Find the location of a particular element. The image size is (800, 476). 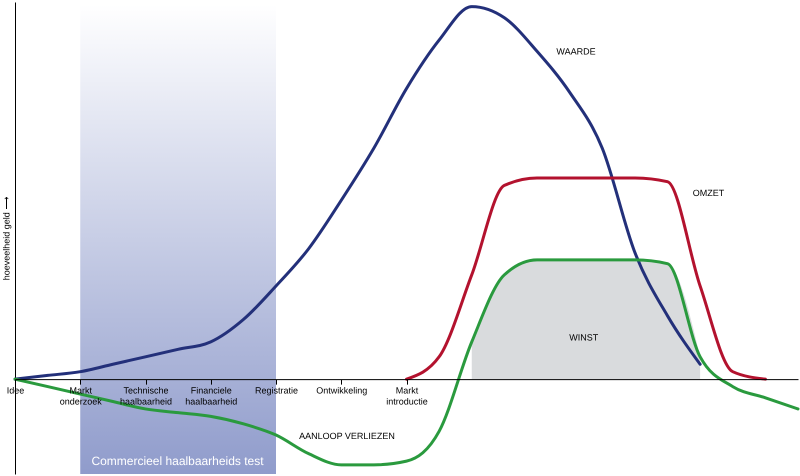

x-tick-label: Financiele haalbaarheid is located at coordinates (211, 396).